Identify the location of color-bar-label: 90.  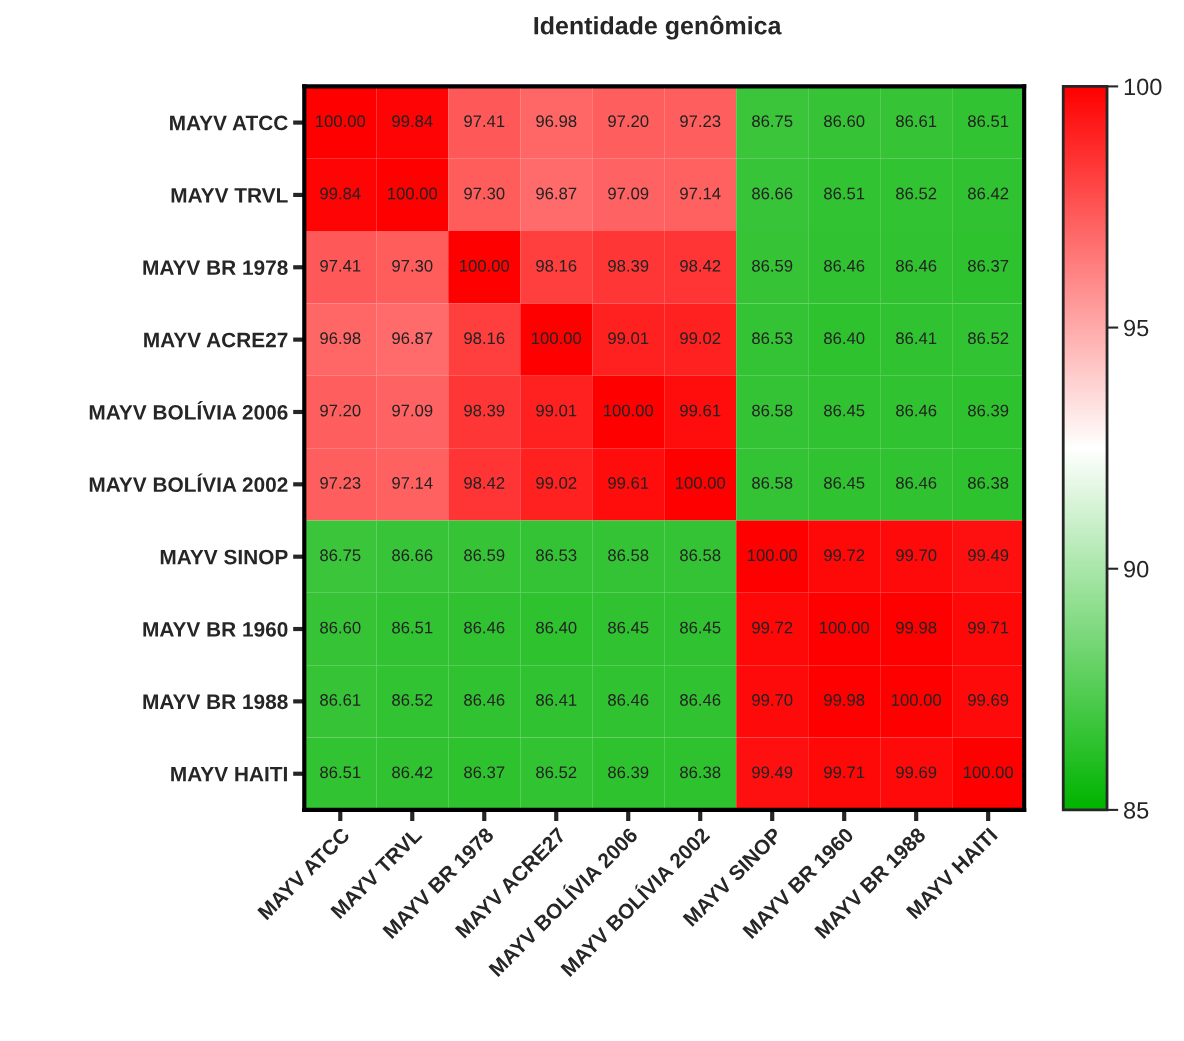
(1136, 569).